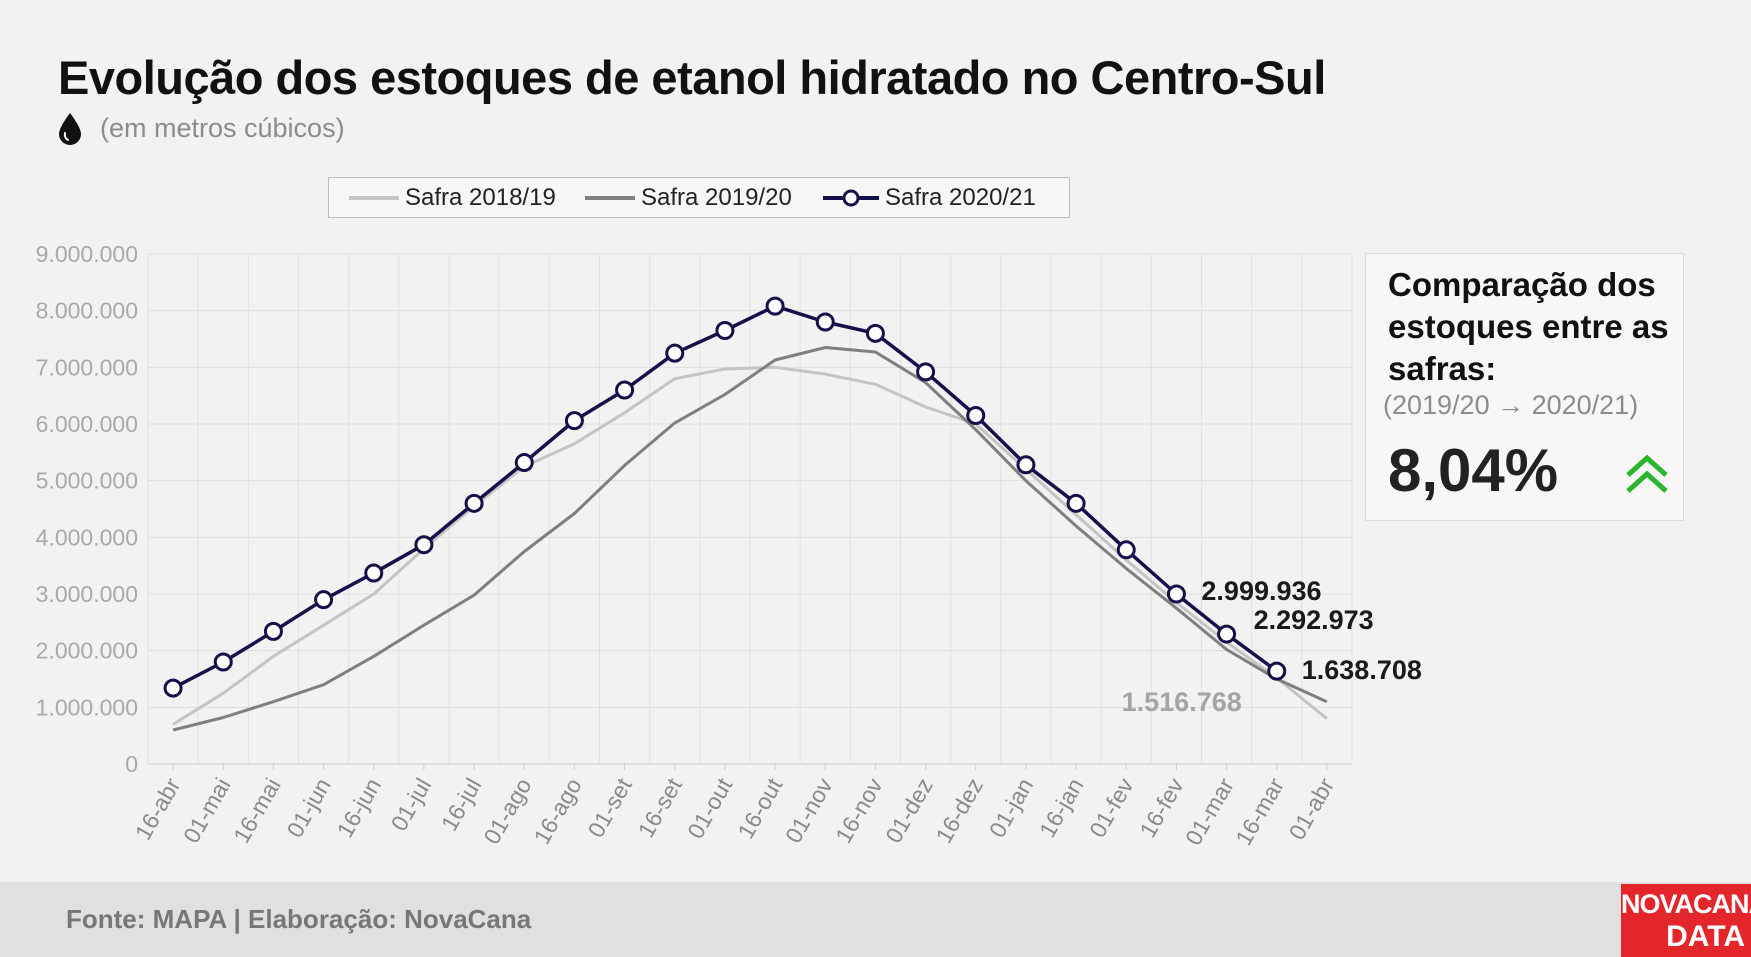 Image resolution: width=1751 pixels, height=957 pixels. Describe the element at coordinates (1362, 670) in the screenshot. I see `data-label: 1.638.708` at that location.